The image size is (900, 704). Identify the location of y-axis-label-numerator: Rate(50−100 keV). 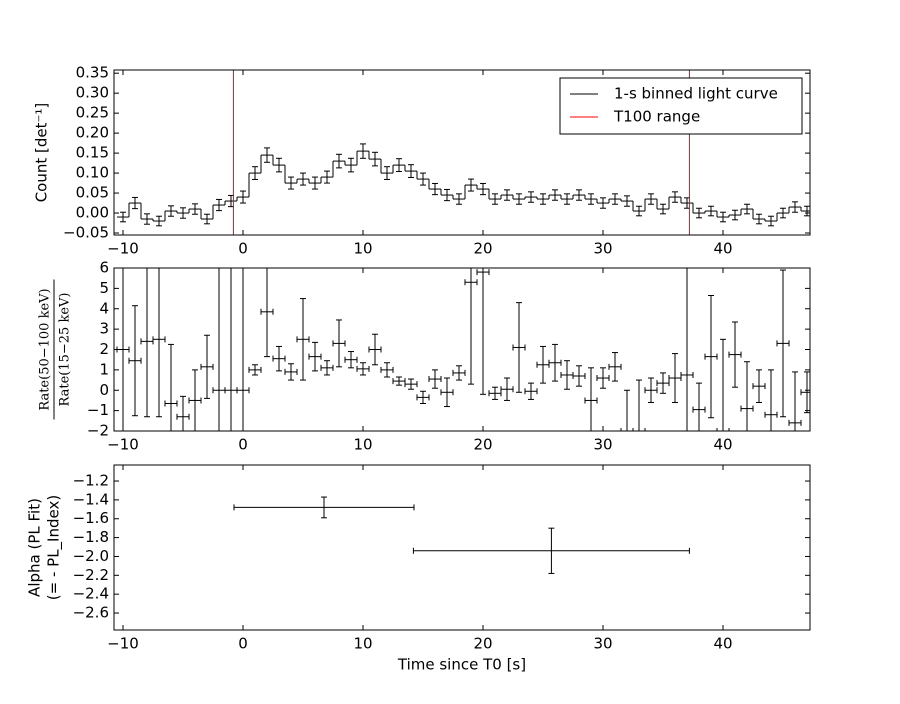
(45, 349).